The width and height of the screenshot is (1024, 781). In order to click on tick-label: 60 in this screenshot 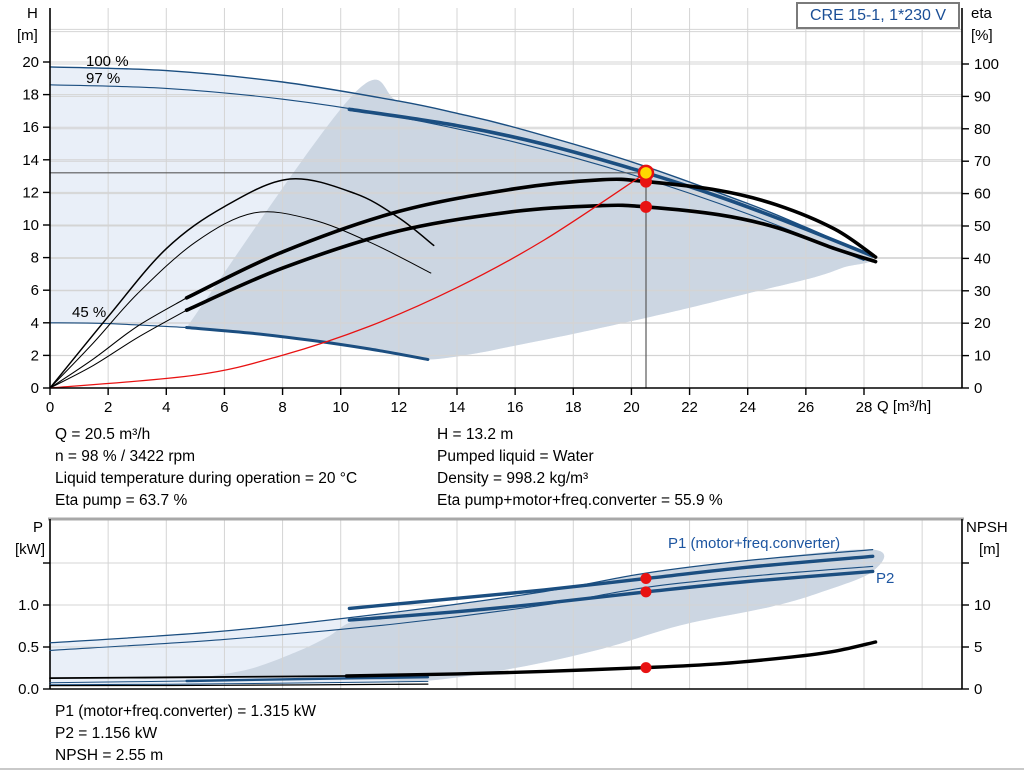, I will do `click(982, 194)`.